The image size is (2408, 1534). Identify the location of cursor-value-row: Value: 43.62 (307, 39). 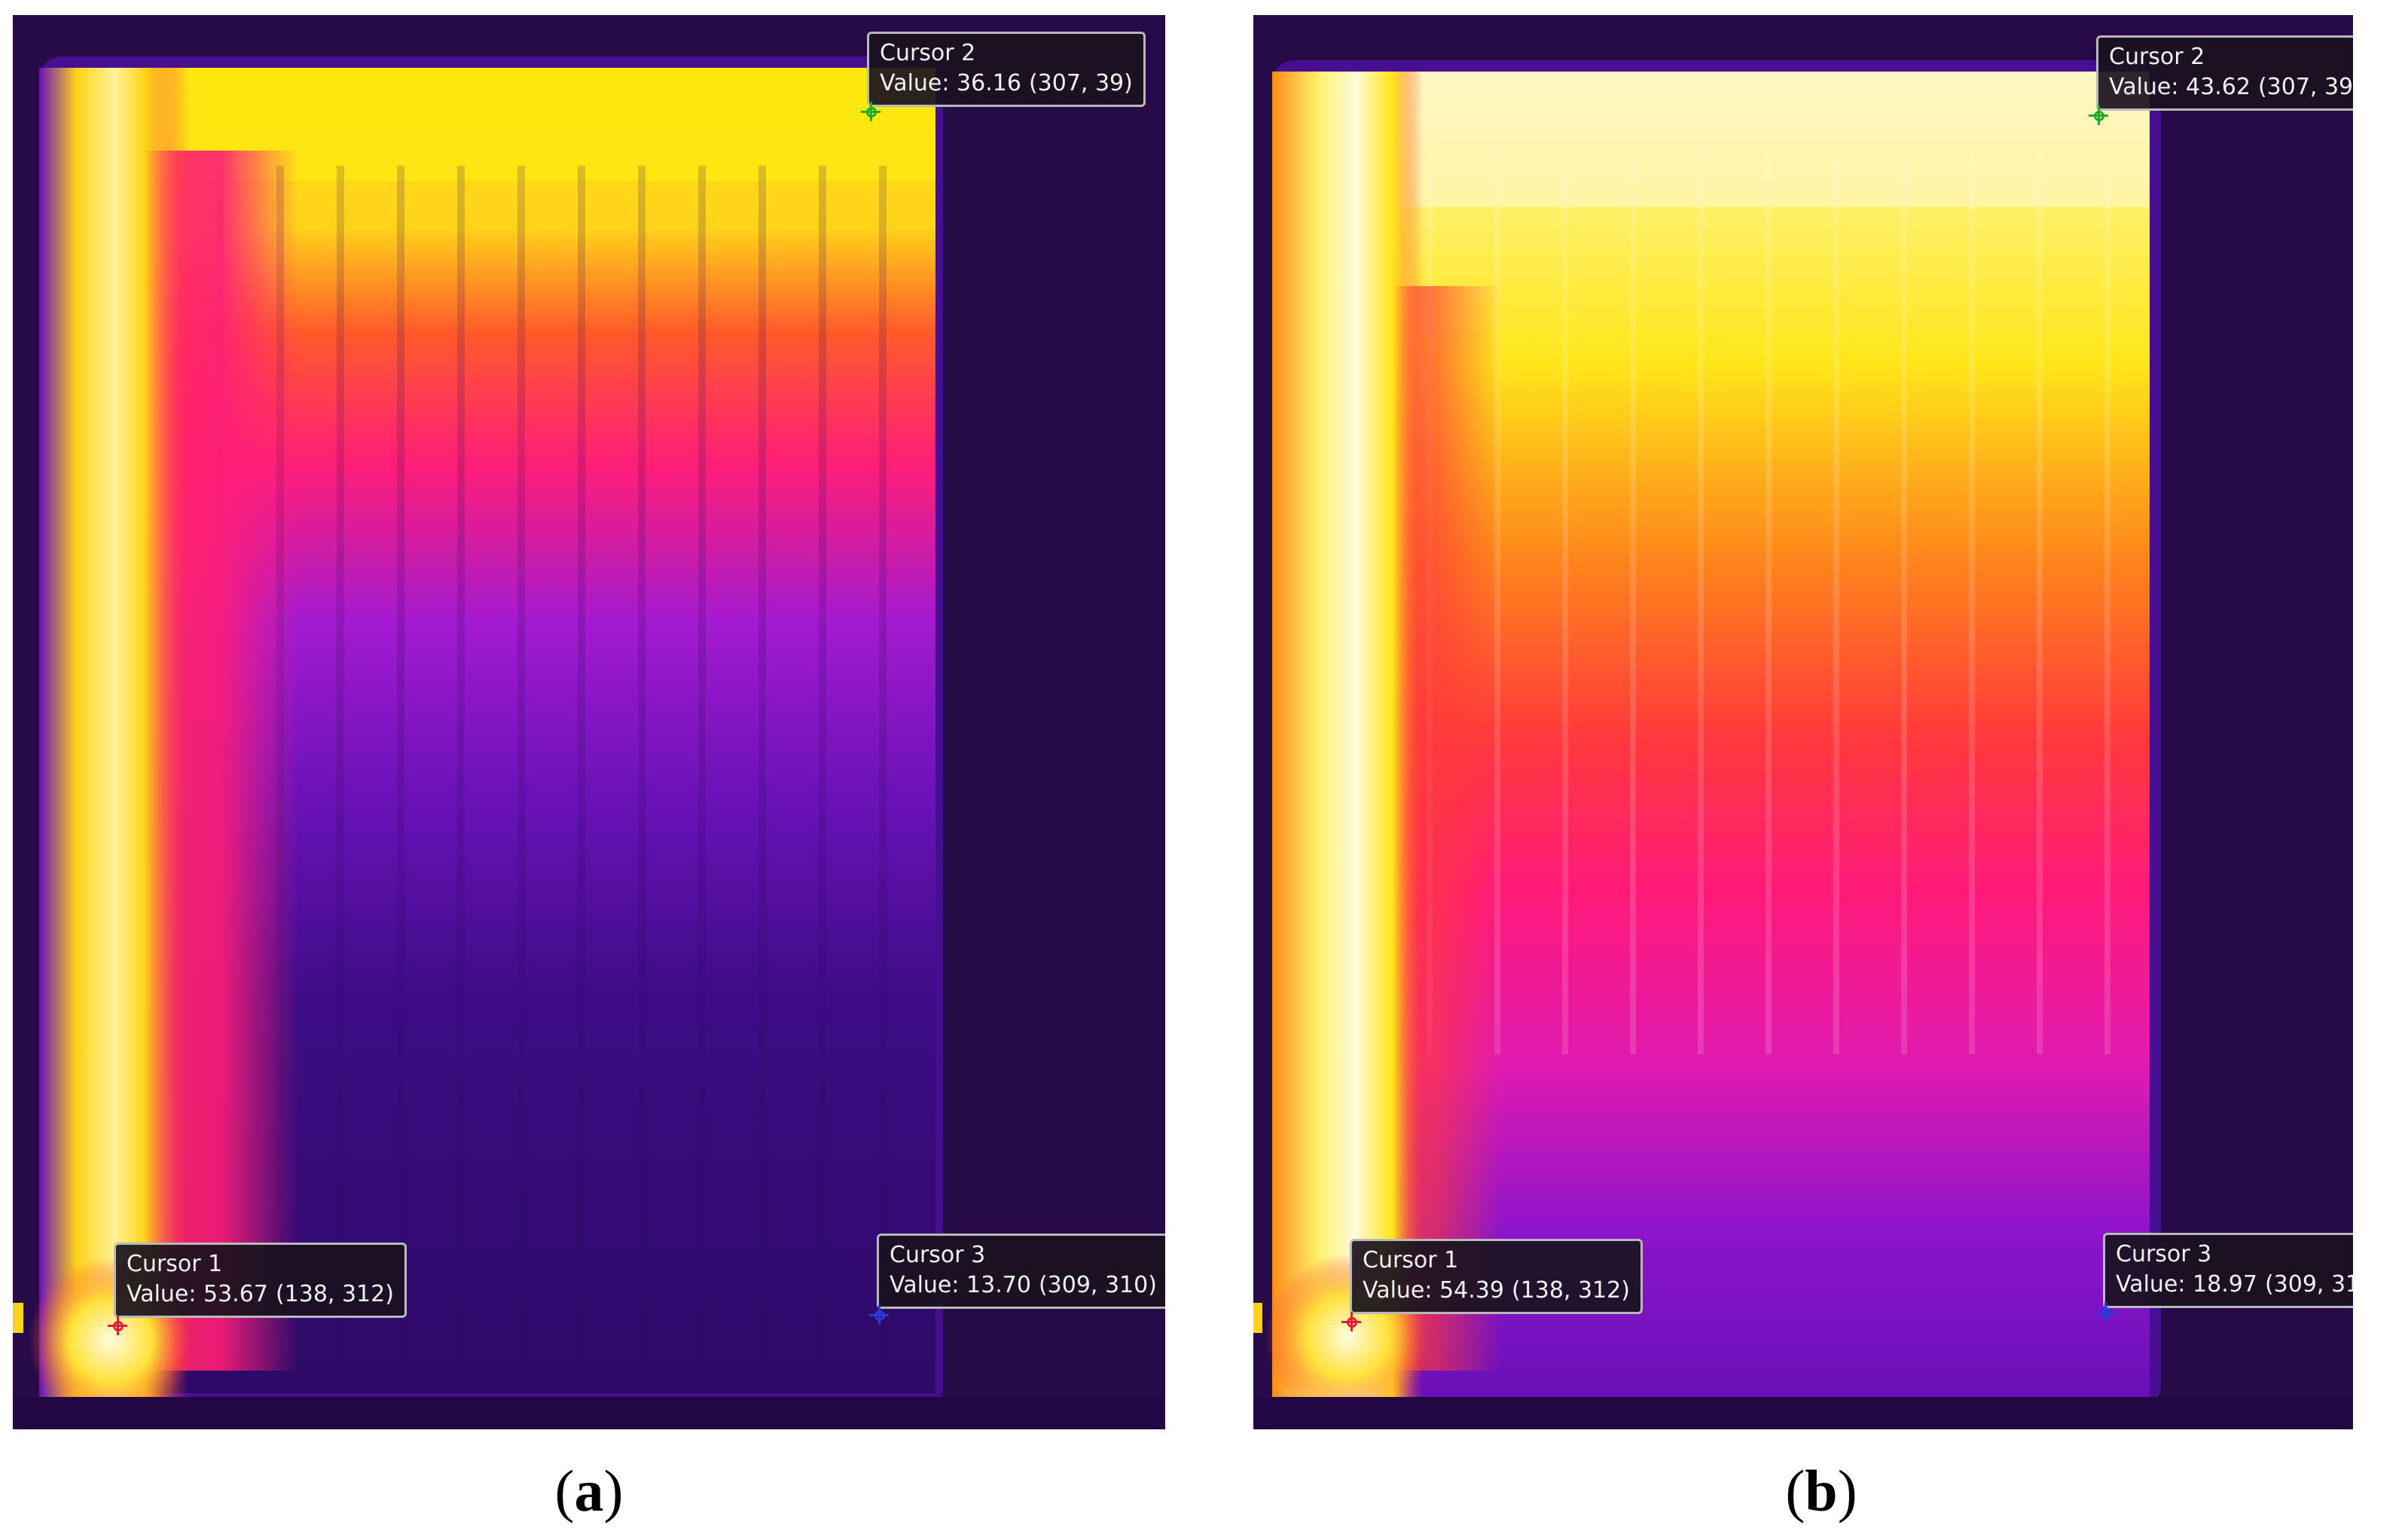
(2231, 87).